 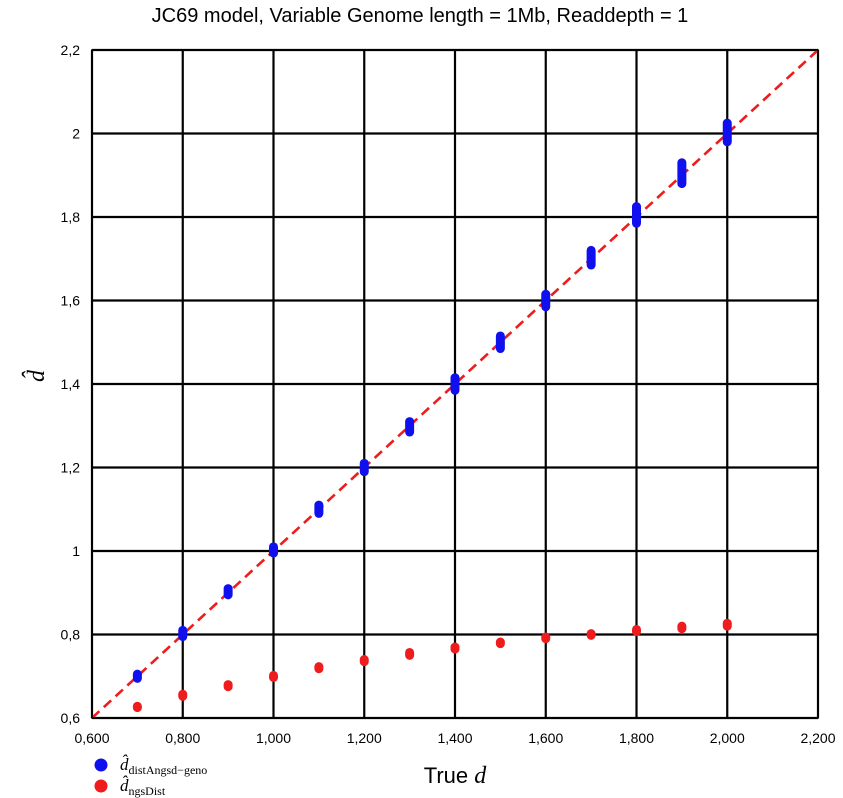 I want to click on x-axis-title-var: d, so click(x=480, y=776).